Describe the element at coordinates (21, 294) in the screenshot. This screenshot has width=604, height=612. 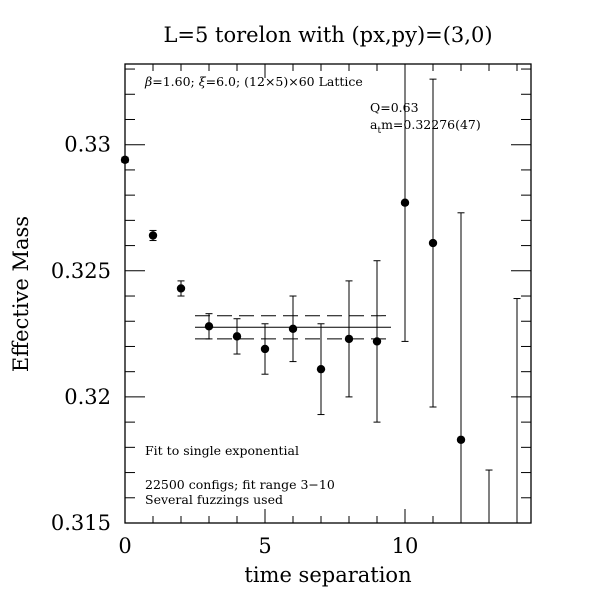
I see `y-axis-title: Effective Mass` at that location.